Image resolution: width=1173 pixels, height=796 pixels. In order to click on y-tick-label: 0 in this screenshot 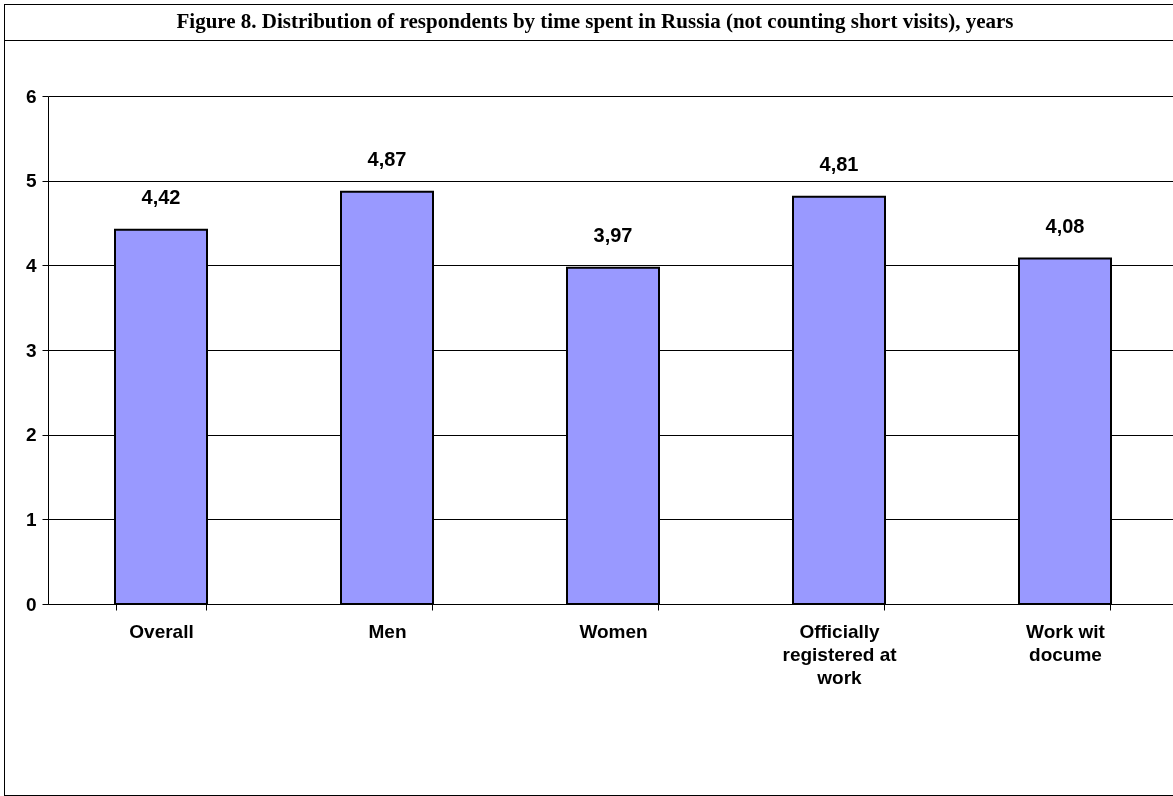, I will do `click(31, 604)`.